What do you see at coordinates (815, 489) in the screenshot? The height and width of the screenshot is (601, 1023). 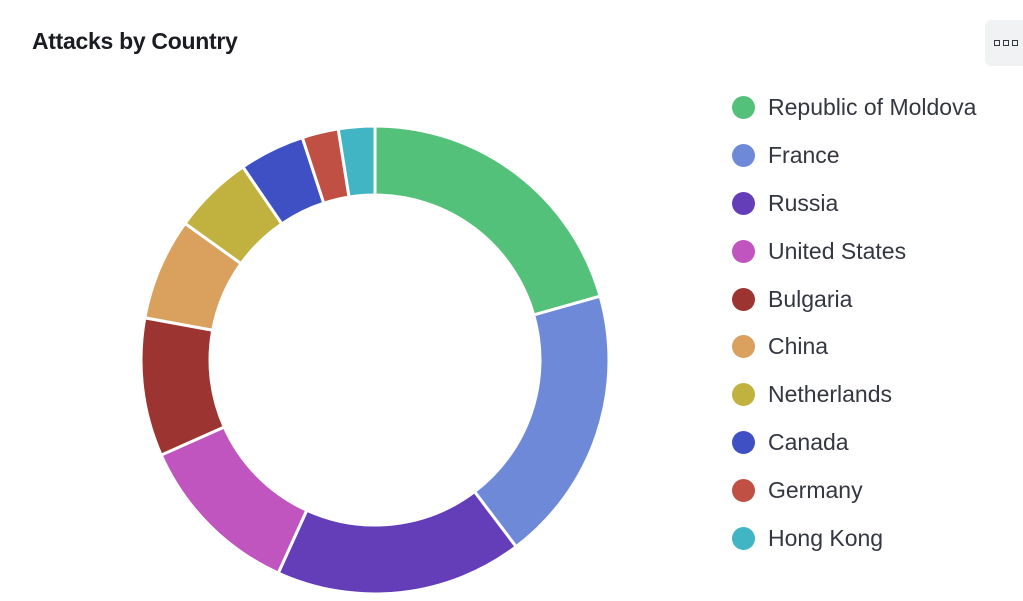 I see `legend-label: Germany` at bounding box center [815, 489].